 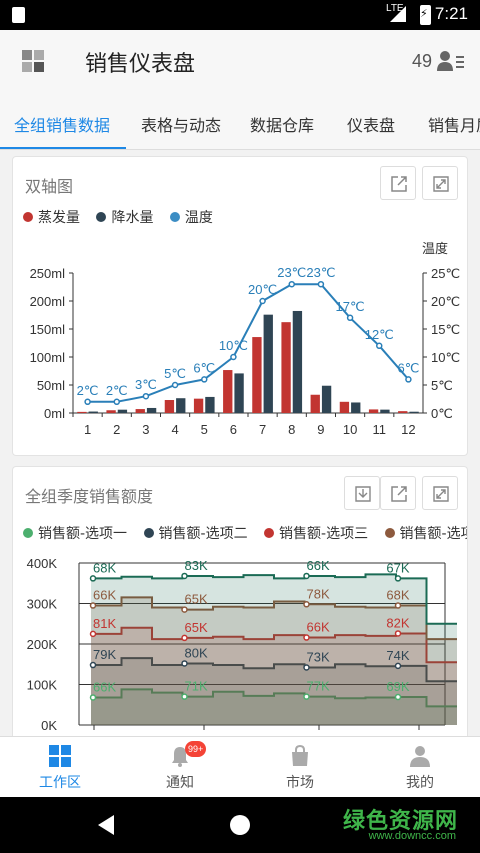 I want to click on data-label: 77K, so click(x=318, y=686).